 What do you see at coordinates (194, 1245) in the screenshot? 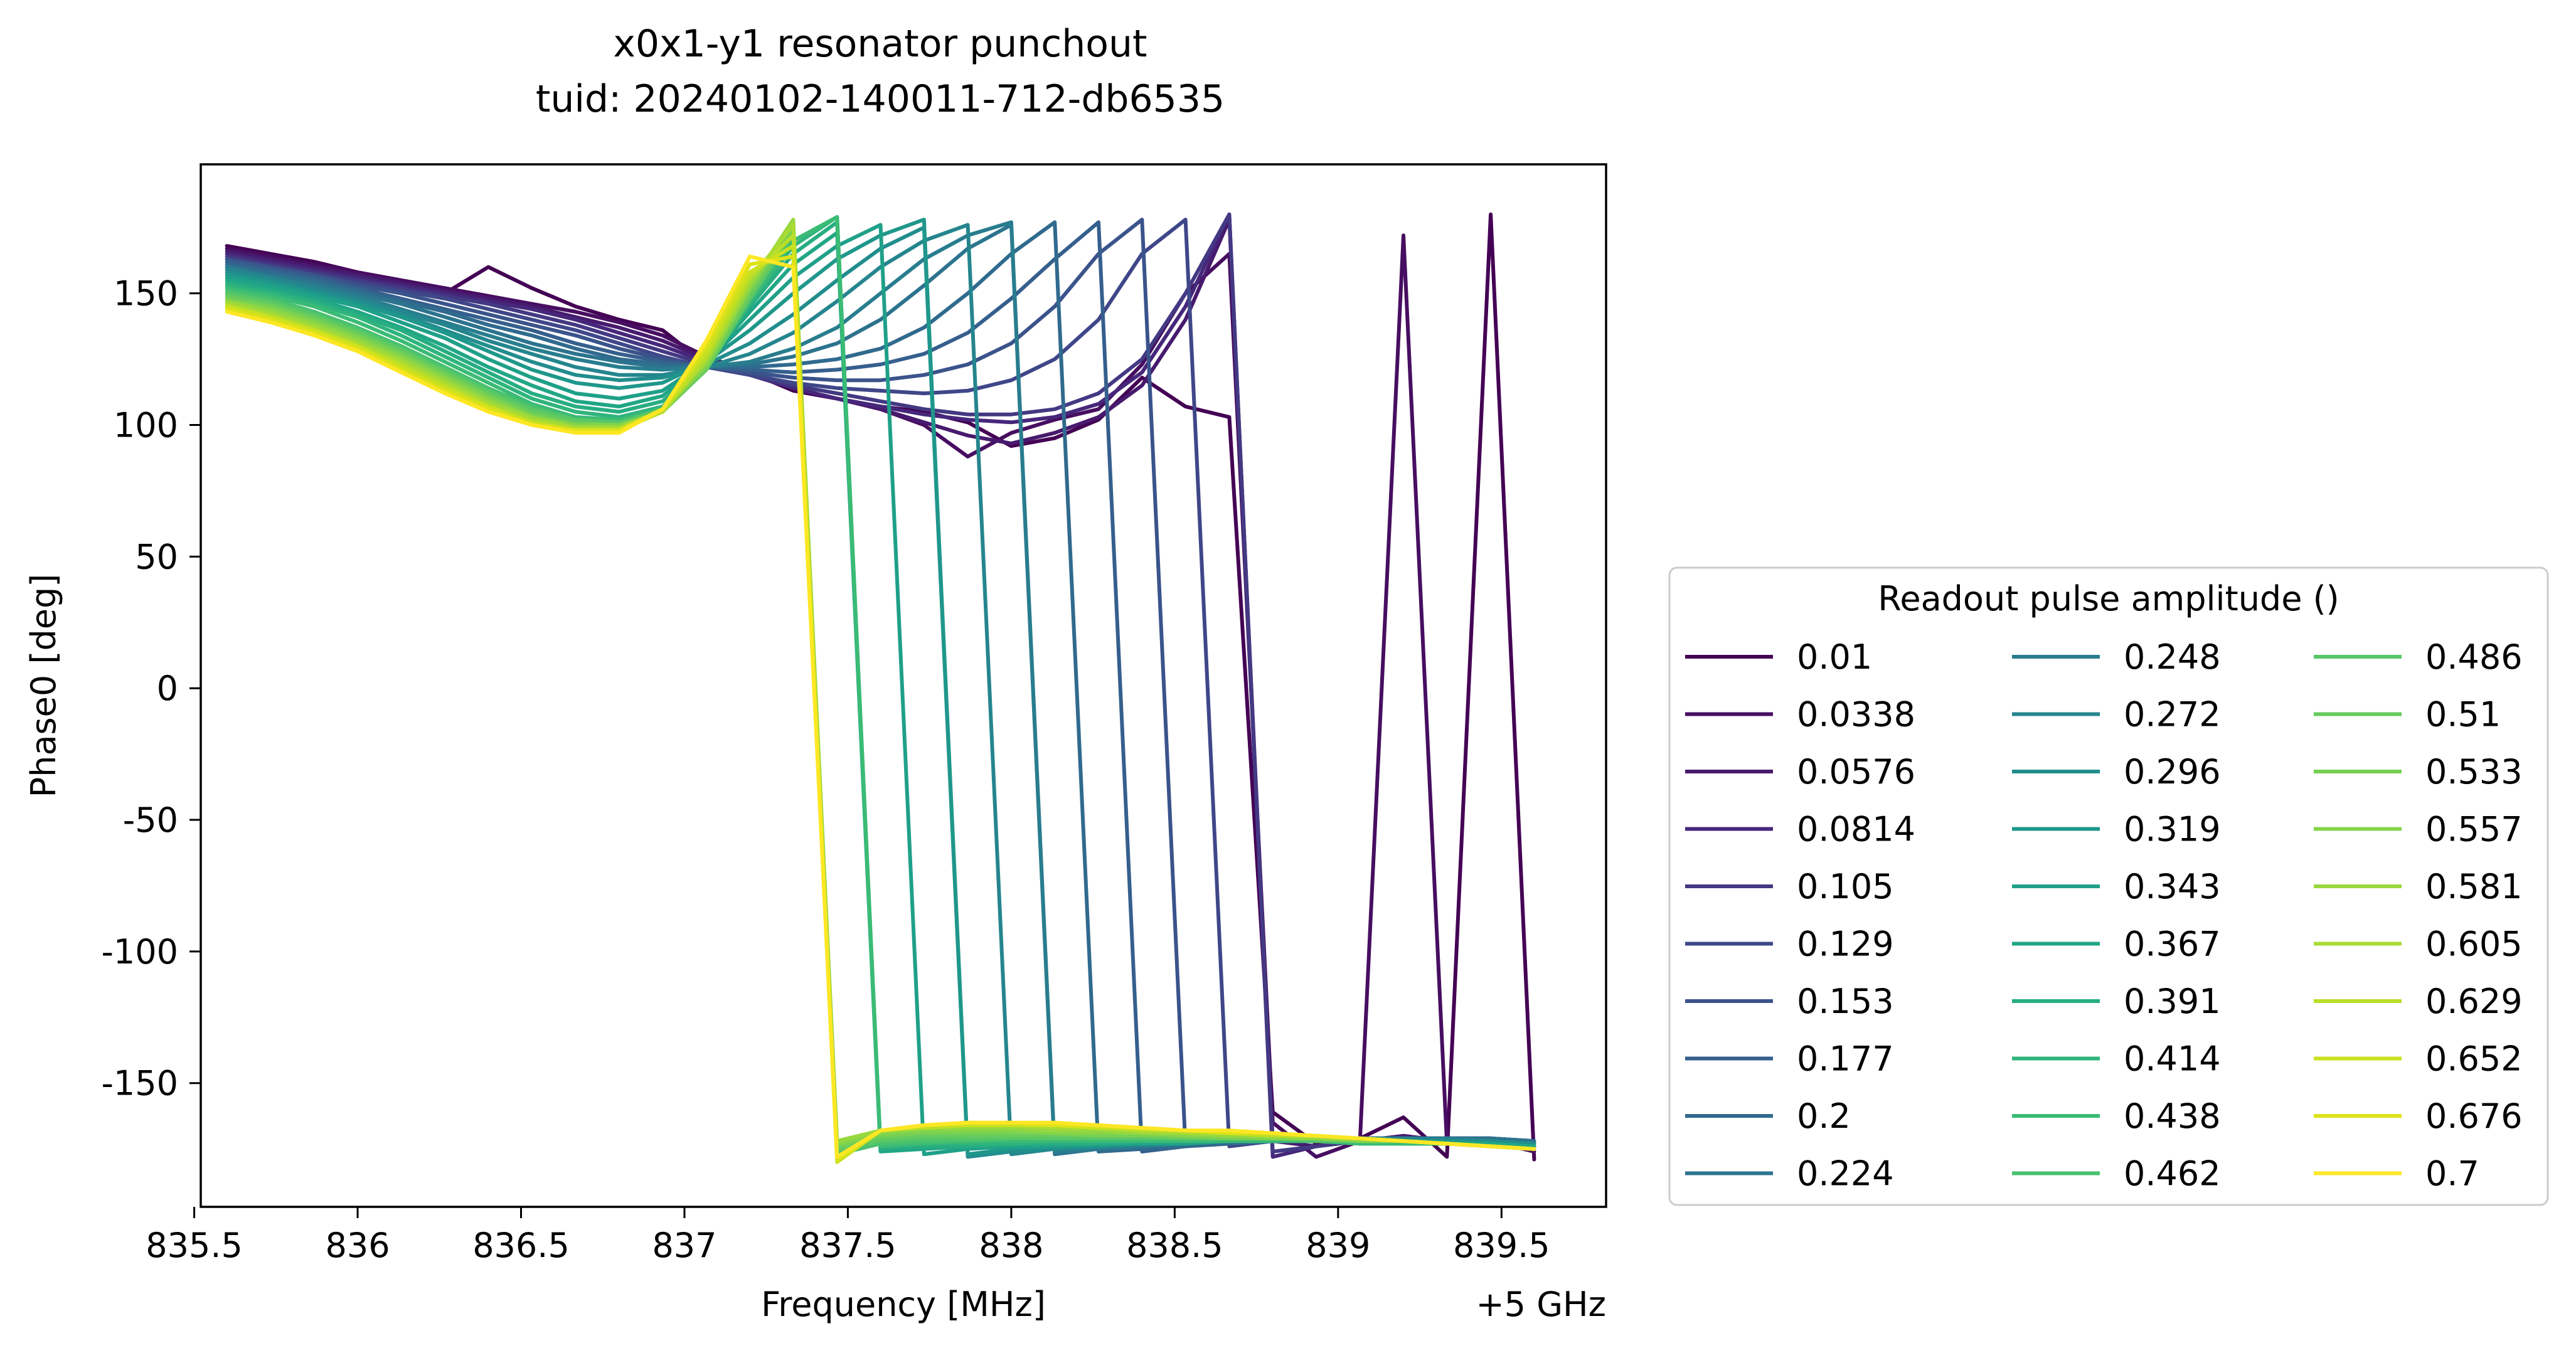
I see `x-tick-label: 835.5` at bounding box center [194, 1245].